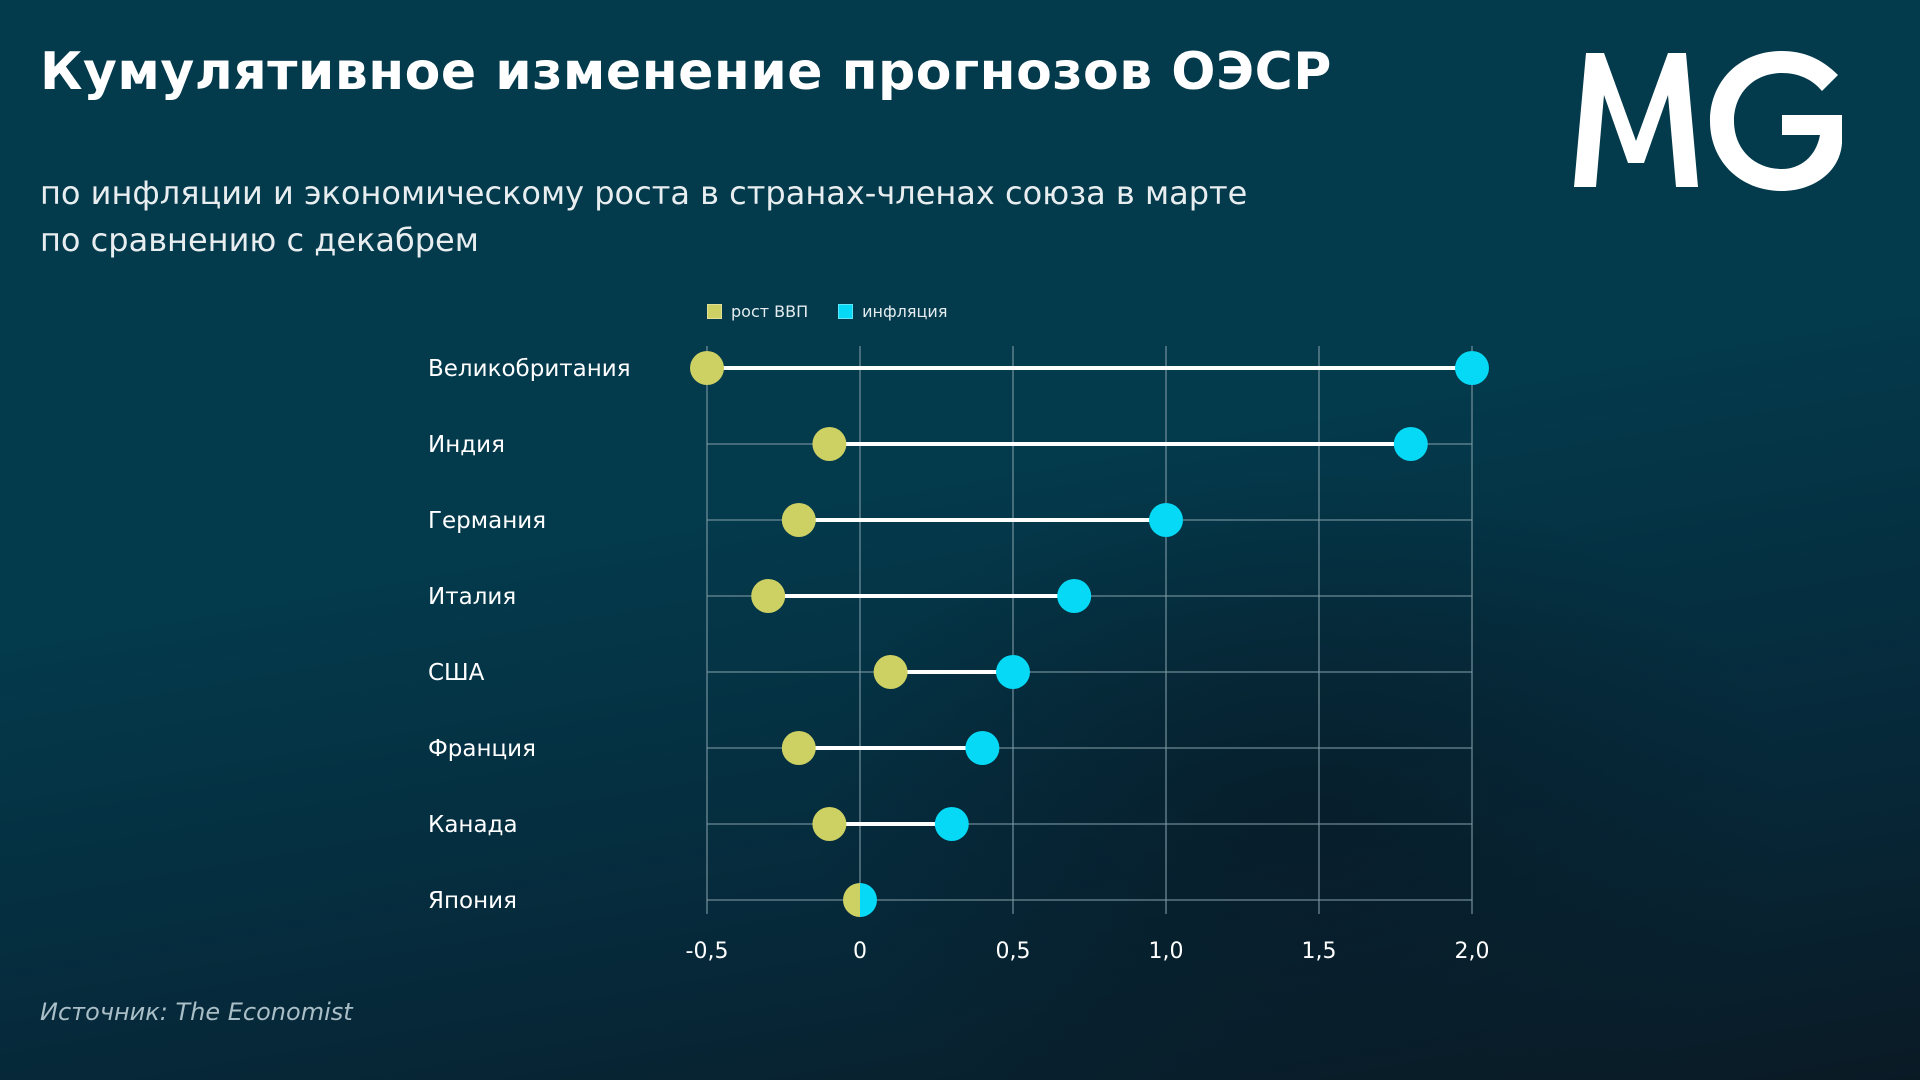 Image resolution: width=1920 pixels, height=1080 pixels. What do you see at coordinates (846, 311) in the screenshot?
I see `legend-swatch-inflation` at bounding box center [846, 311].